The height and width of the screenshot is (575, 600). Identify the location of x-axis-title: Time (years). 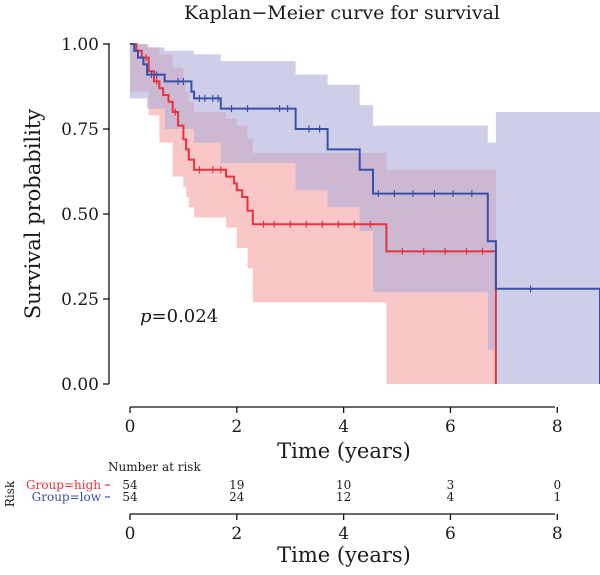
(344, 451).